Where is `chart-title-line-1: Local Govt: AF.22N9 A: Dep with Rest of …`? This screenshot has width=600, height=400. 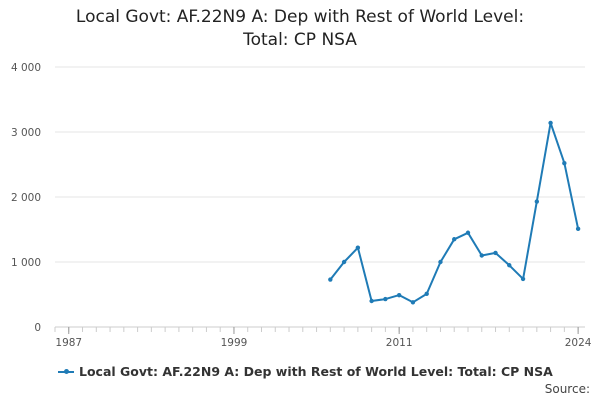
chart-title-line-1: Local Govt: AF.22N9 A: Dep with Rest of … is located at coordinates (300, 17).